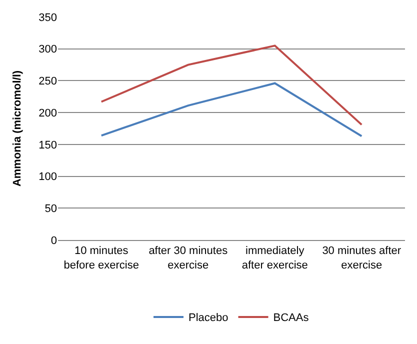 This screenshot has width=417, height=344. What do you see at coordinates (17, 128) in the screenshot?
I see `y-axis-title: Ammonia (micromol/l)` at bounding box center [17, 128].